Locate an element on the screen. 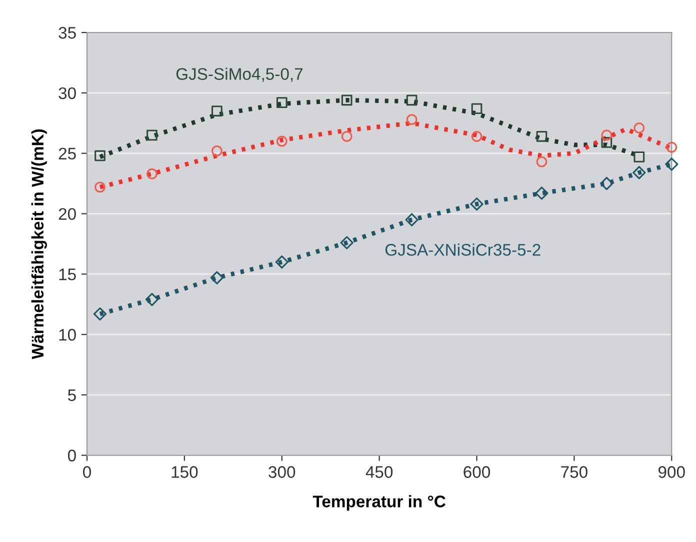  y-tick-label: 0 is located at coordinates (72, 456).